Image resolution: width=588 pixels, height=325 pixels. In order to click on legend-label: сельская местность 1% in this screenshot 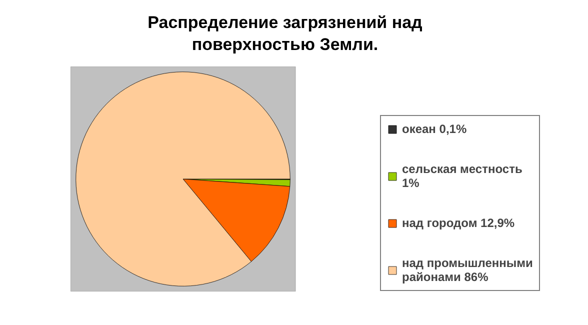, I will do `click(462, 176)`.